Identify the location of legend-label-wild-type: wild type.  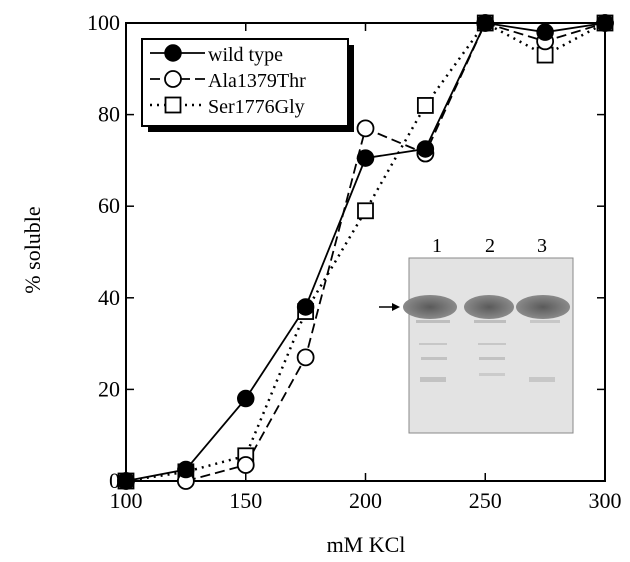
(245, 55).